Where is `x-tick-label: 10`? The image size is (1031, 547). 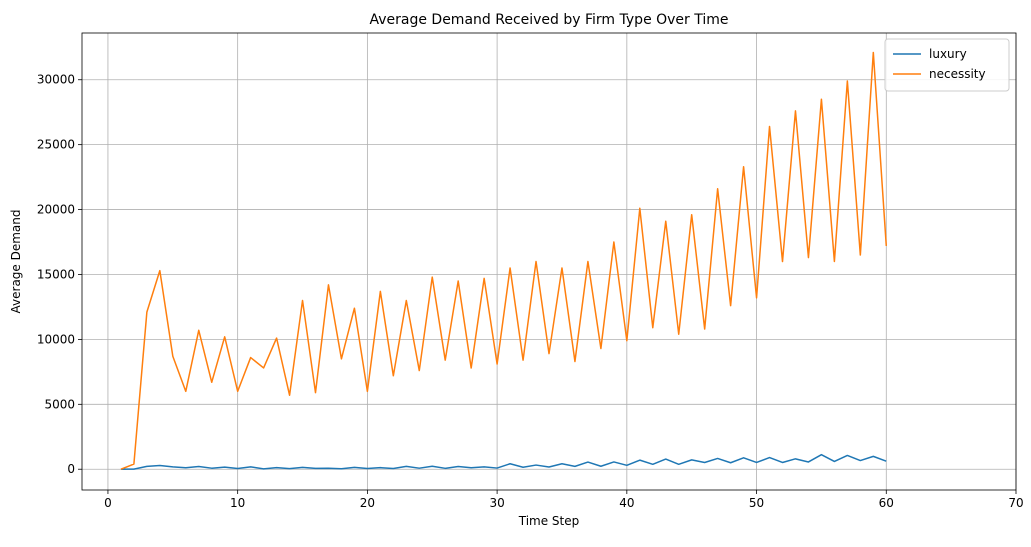
x-tick-label: 10 is located at coordinates (237, 503).